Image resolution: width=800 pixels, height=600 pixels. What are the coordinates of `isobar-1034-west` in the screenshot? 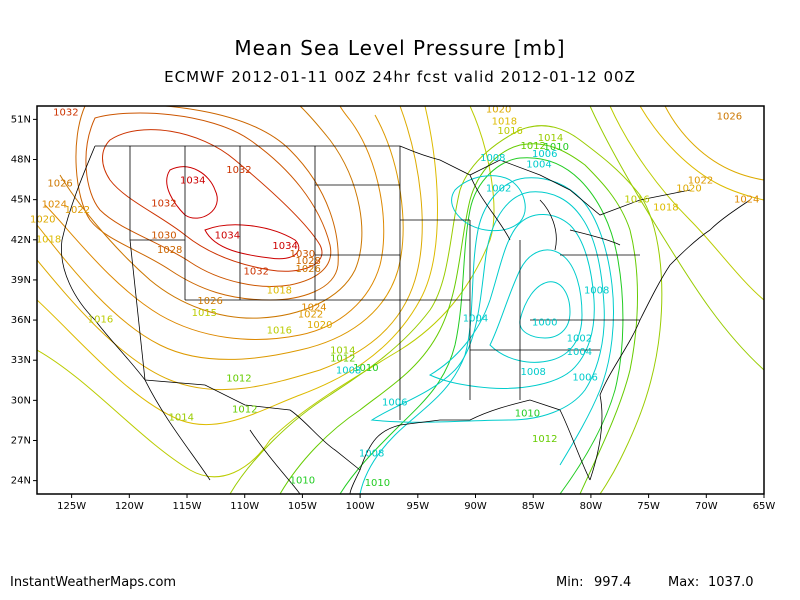 It's located at (192, 192).